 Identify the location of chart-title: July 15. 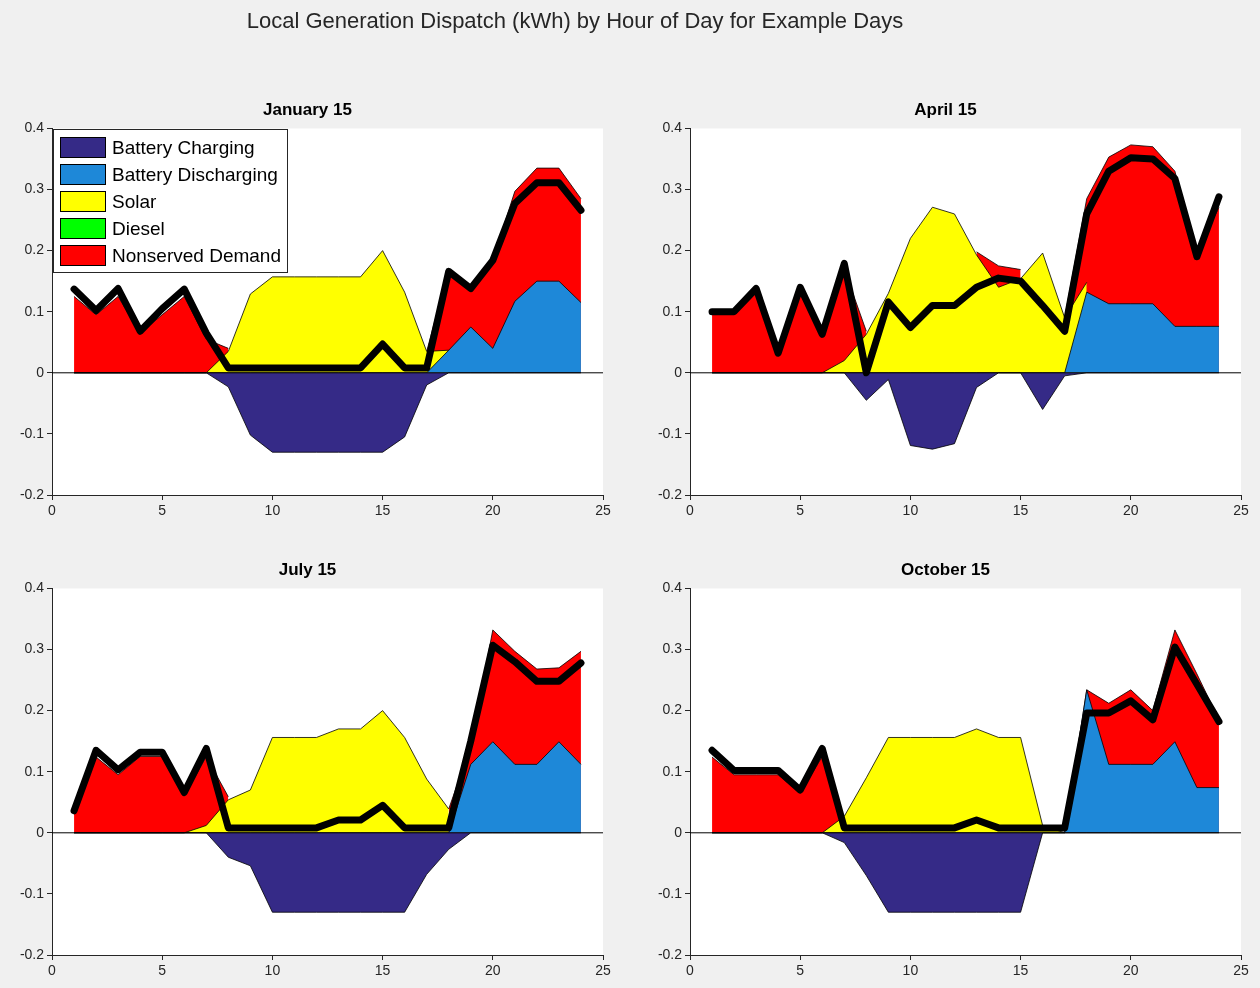
(307, 569).